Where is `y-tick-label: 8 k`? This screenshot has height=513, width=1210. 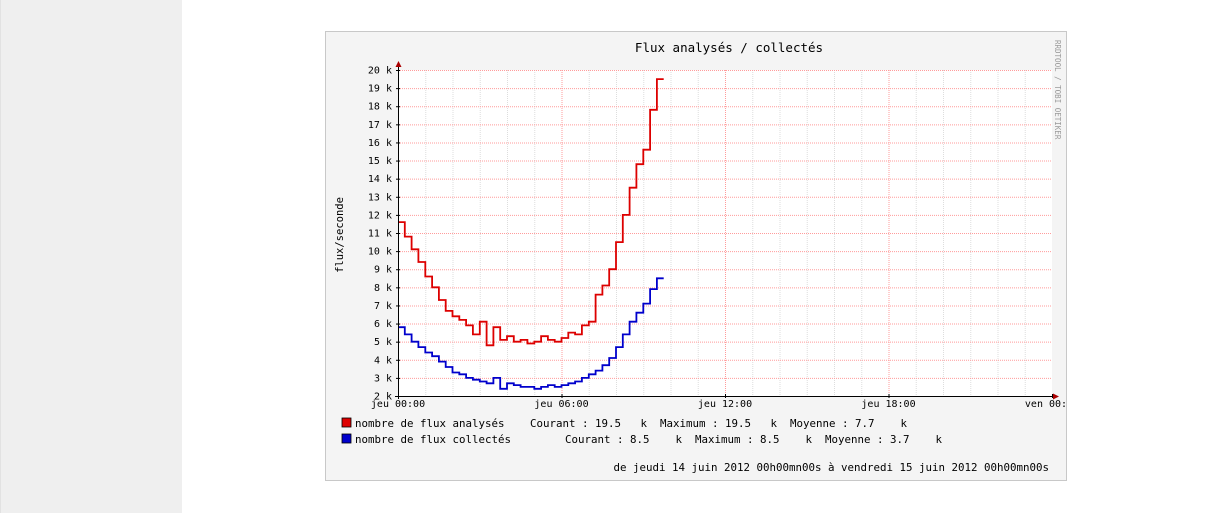
y-tick-label: 8 k is located at coordinates (383, 288).